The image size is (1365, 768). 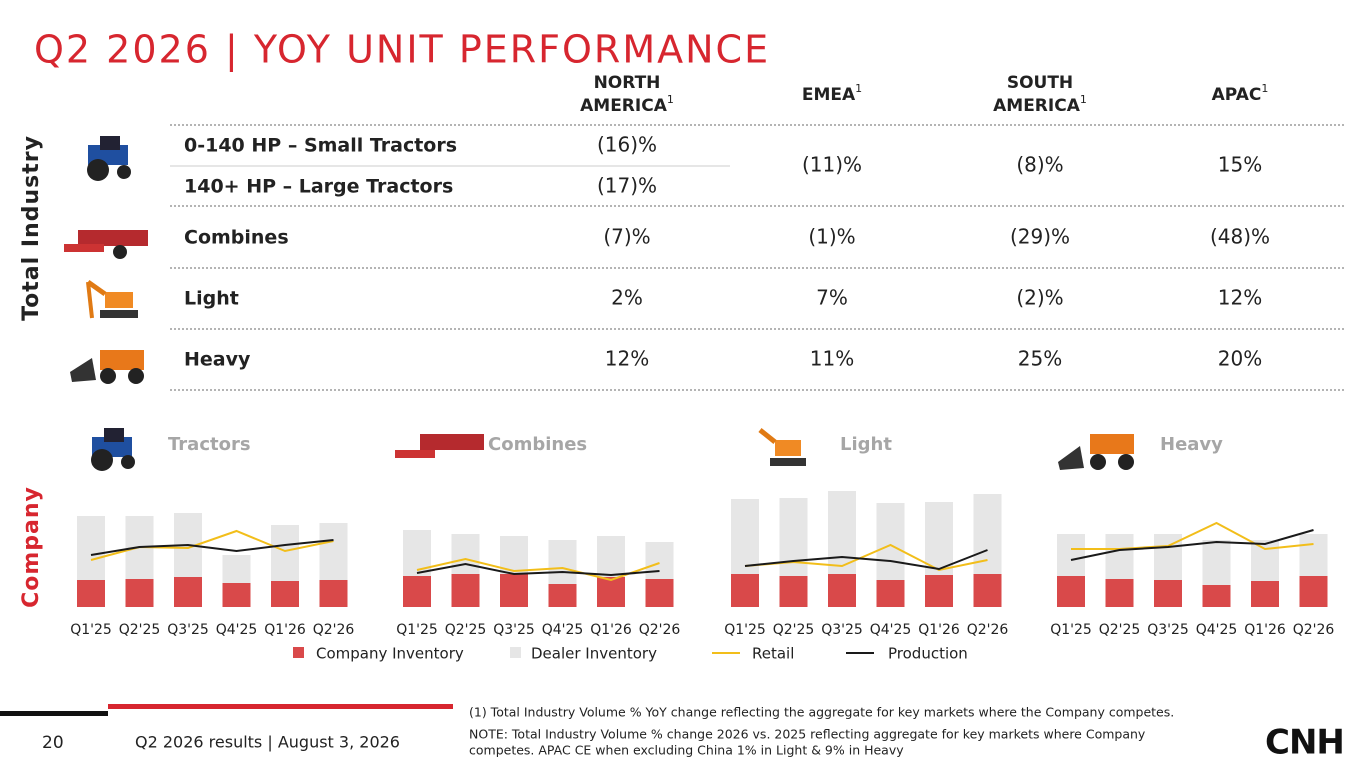 What do you see at coordinates (627, 298) in the screenshot?
I see `cell: 2%` at bounding box center [627, 298].